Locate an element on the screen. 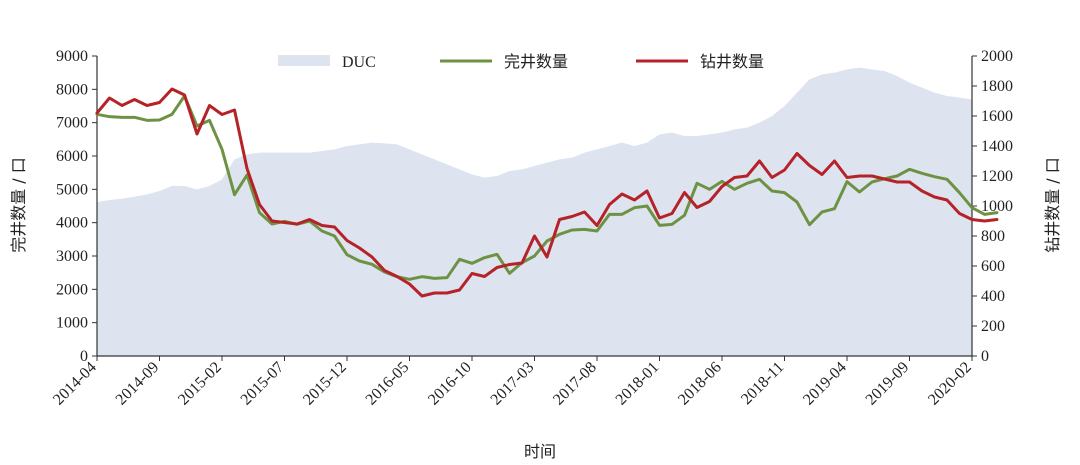  right-tick-label: 1000 is located at coordinates (997, 206).